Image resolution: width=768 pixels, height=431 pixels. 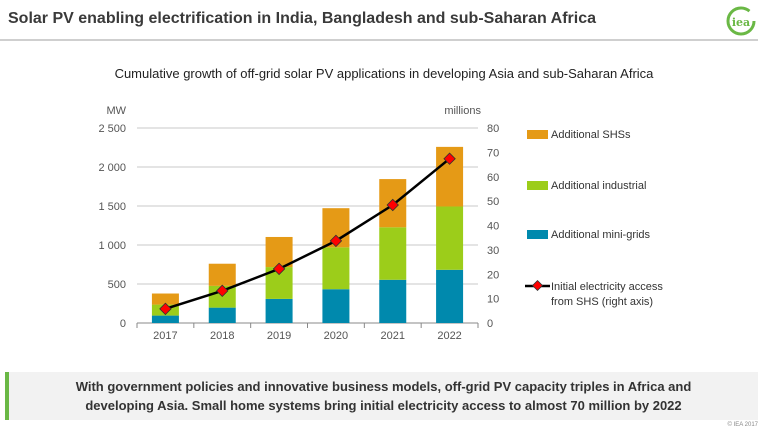 What do you see at coordinates (493, 178) in the screenshot?
I see `y2-tick-label: 60` at bounding box center [493, 178].